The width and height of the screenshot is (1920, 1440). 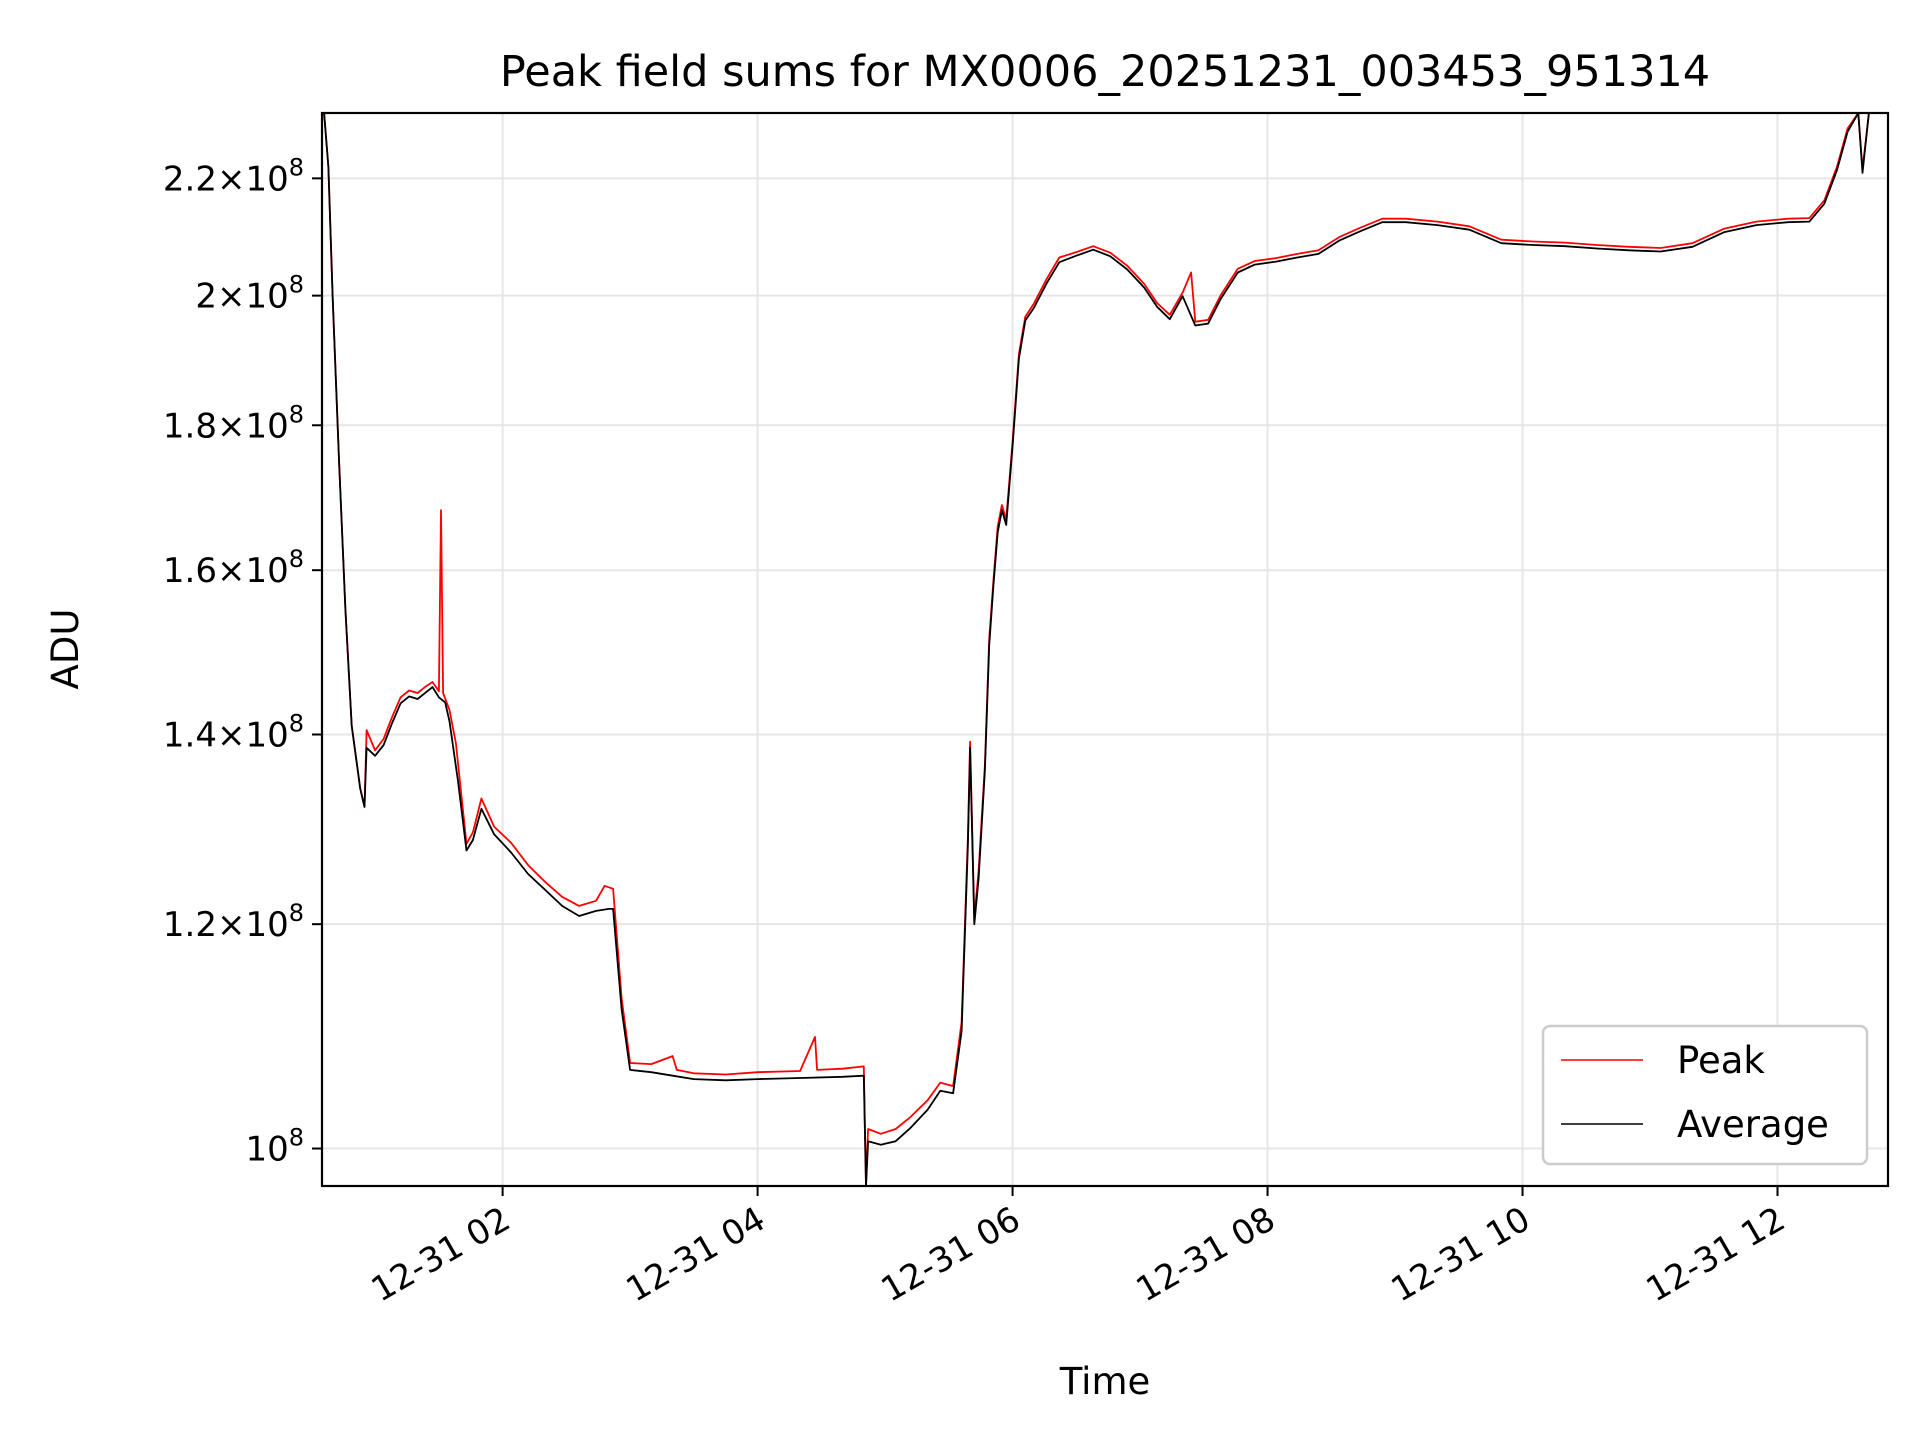 What do you see at coordinates (233, 176) in the screenshot?
I see `y-tick-label: 2.2×108` at bounding box center [233, 176].